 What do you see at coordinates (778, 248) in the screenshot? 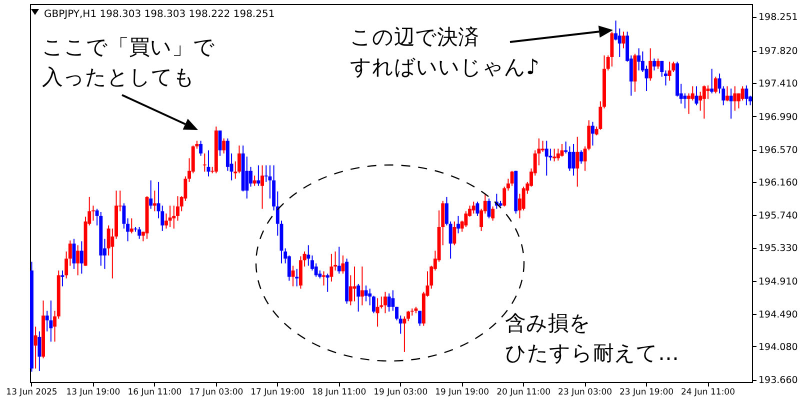
I see `y-tick-label: 195.330` at bounding box center [778, 248].